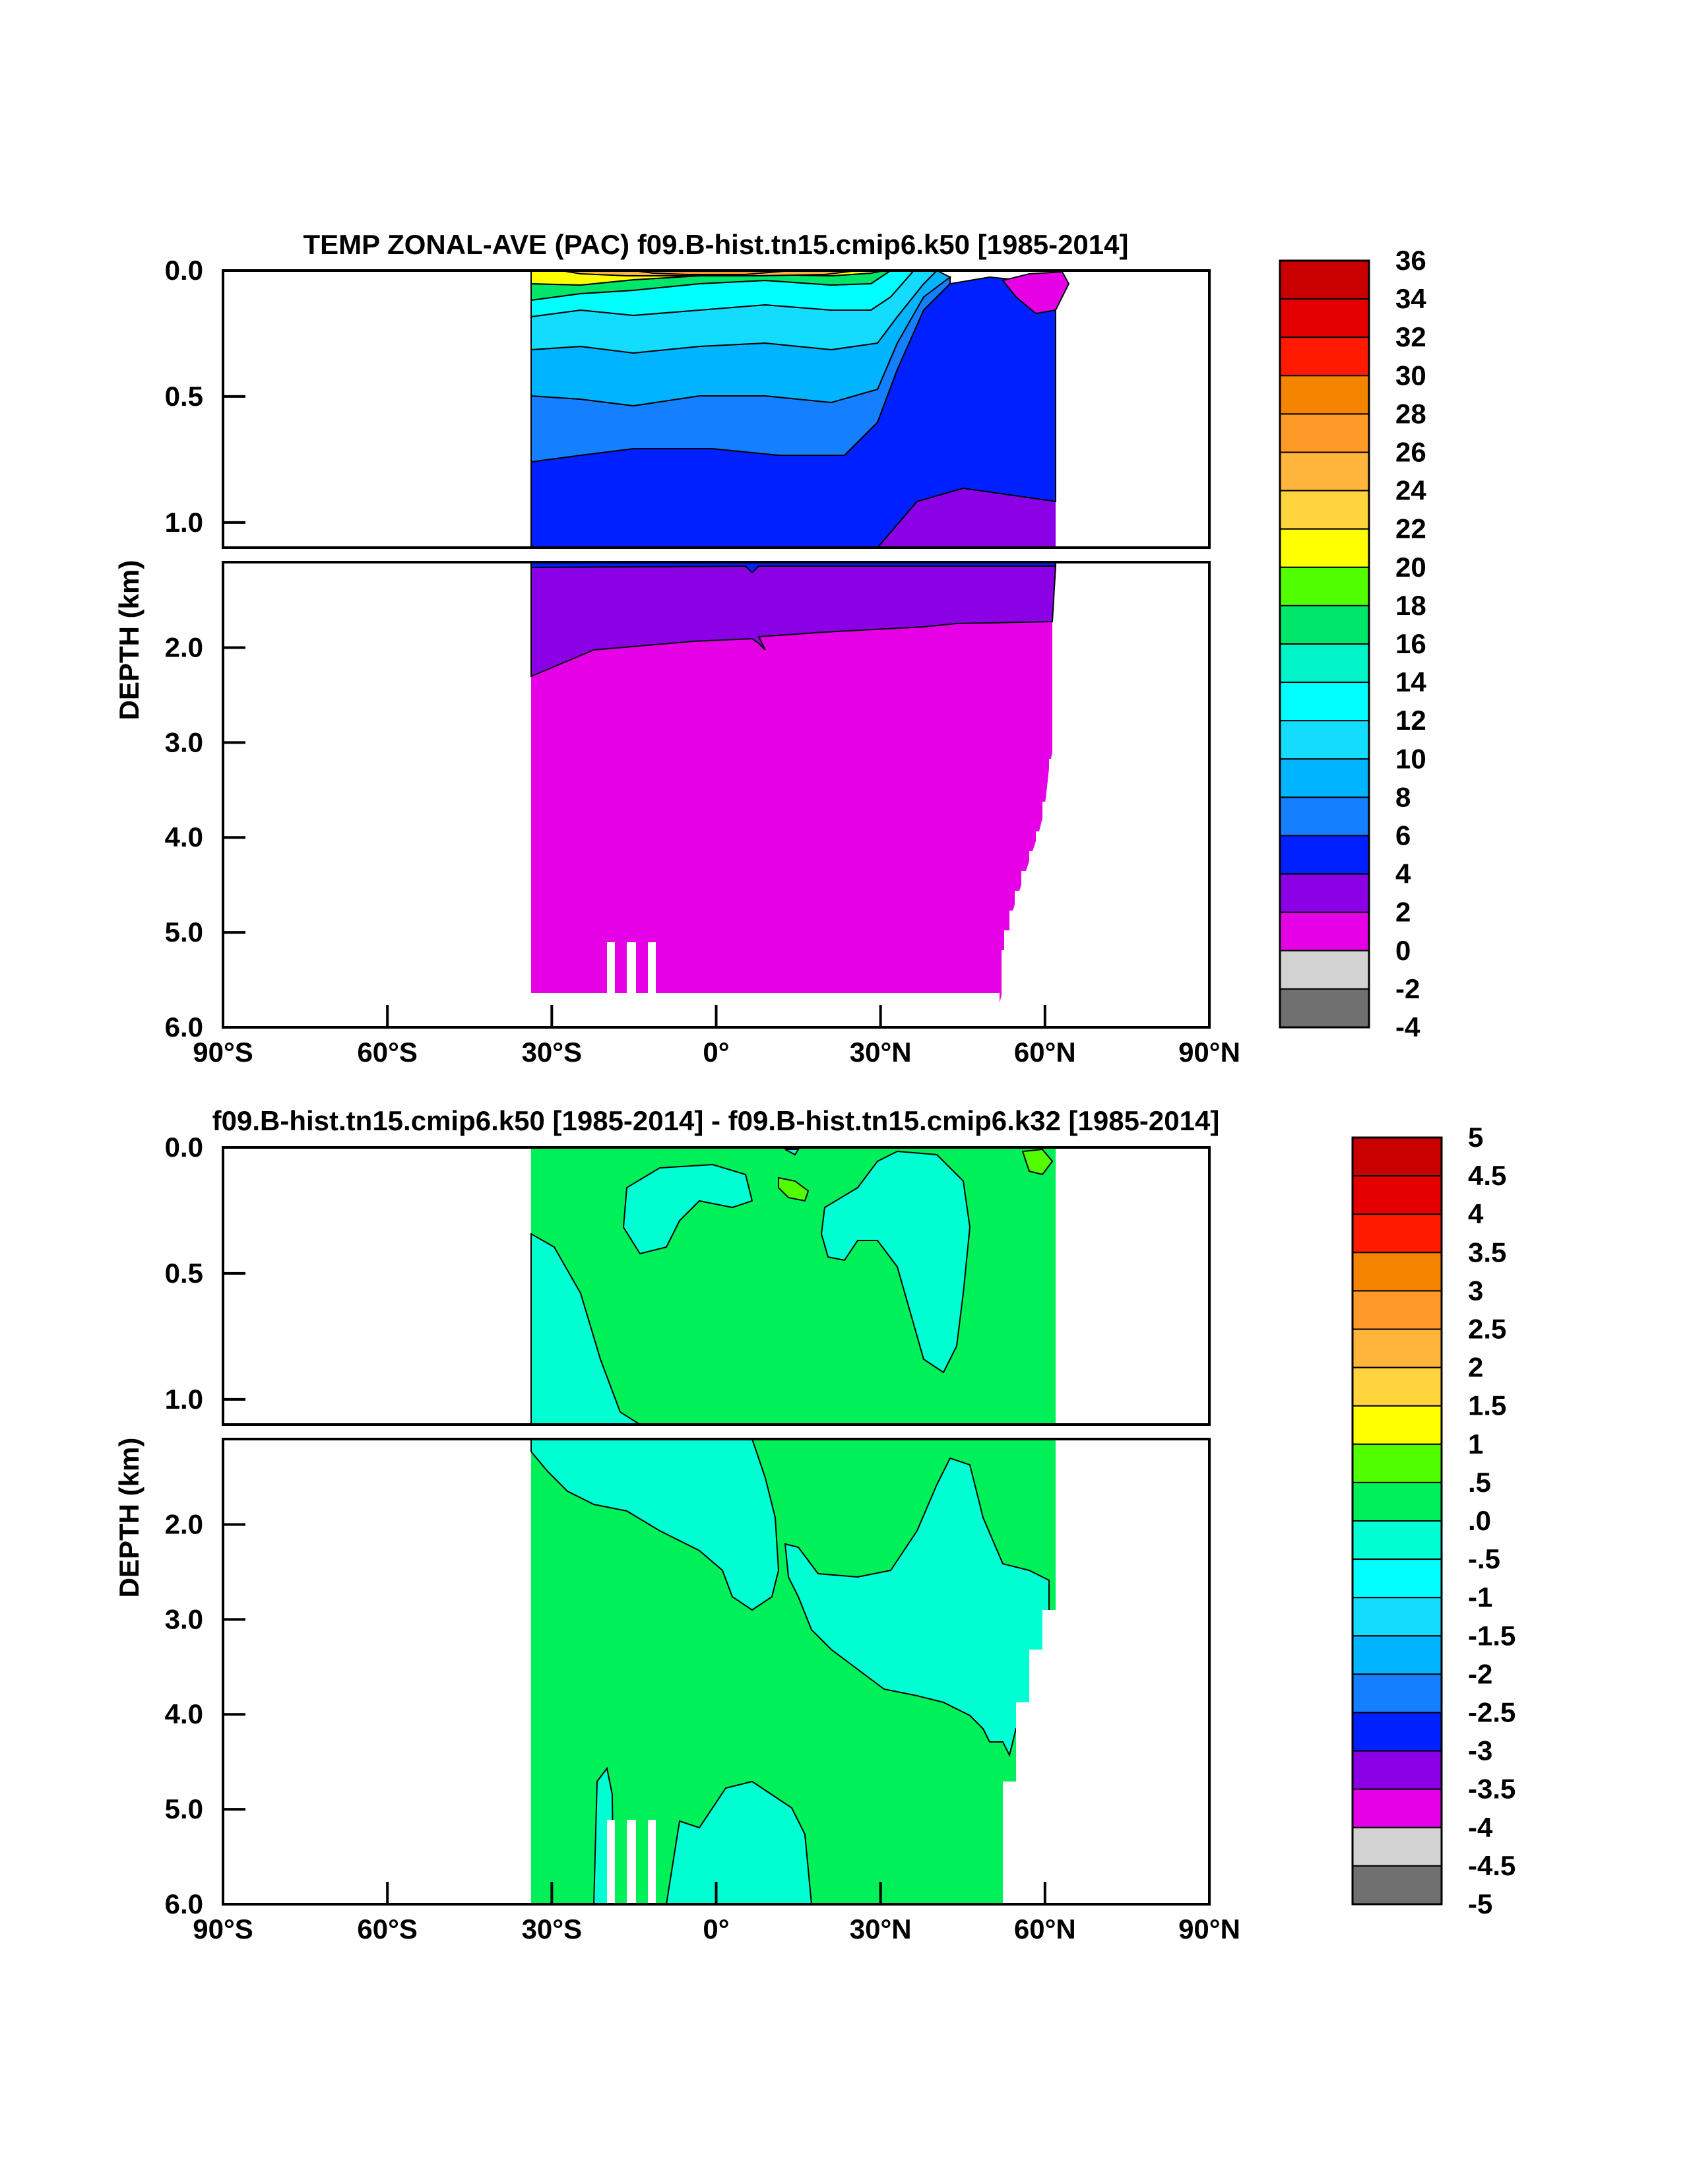 The width and height of the screenshot is (1689, 2184). Describe the element at coordinates (793, 621) in the screenshot. I see `region-2-4-deep` at that location.